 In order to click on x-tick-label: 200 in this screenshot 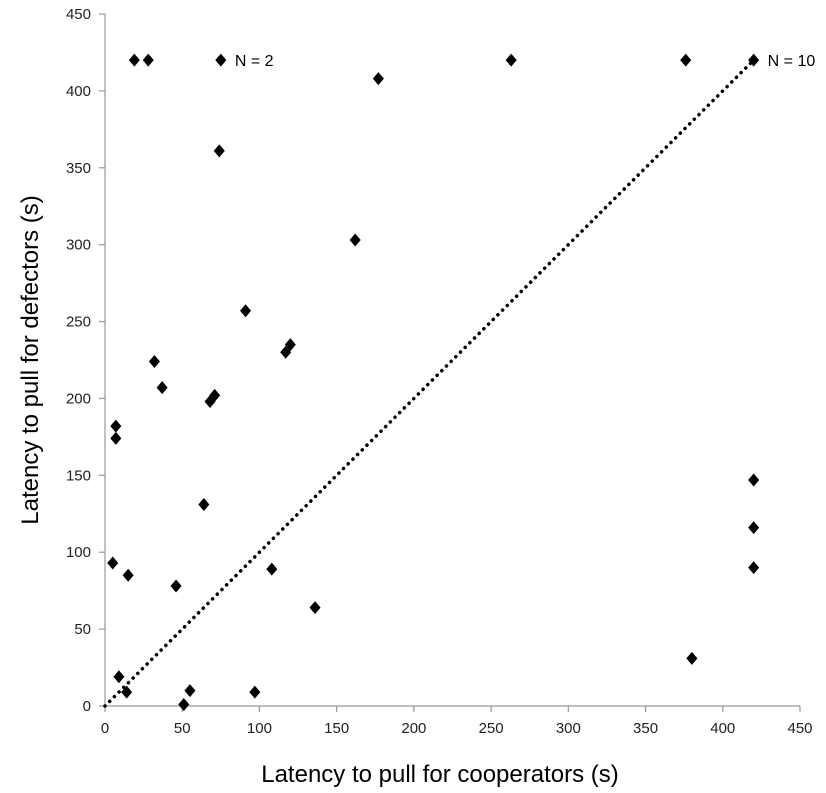, I will do `click(413, 728)`.